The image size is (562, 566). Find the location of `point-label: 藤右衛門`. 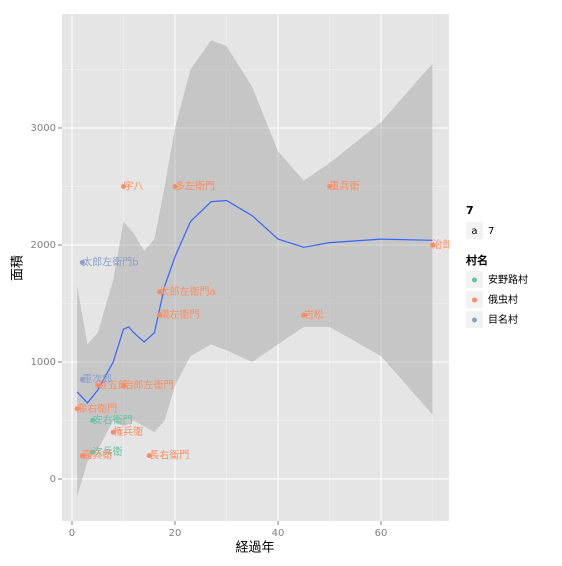

point-label: 藤右衛門 is located at coordinates (97, 408).